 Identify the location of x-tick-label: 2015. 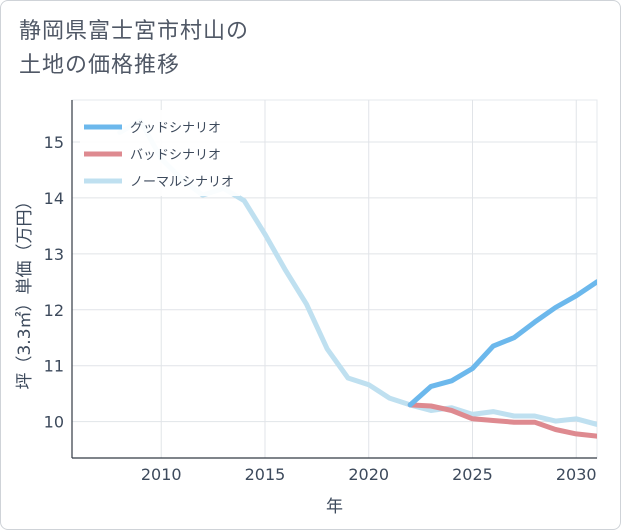
(265, 474).